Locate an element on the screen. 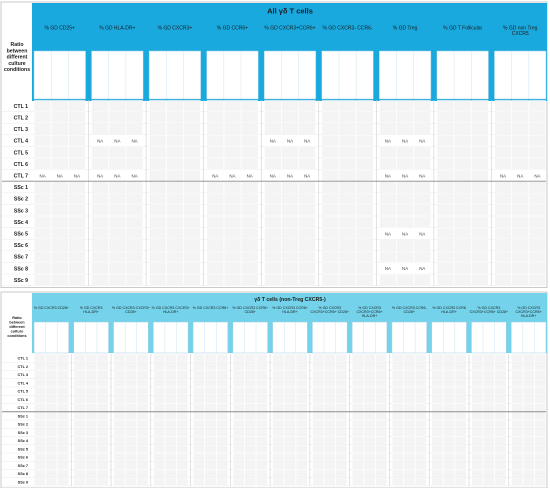 The width and height of the screenshot is (550, 488). group-label-1-7: % GD CXCR3 CXCR3+CCR6+ CD28+ is located at coordinates (330, 310).